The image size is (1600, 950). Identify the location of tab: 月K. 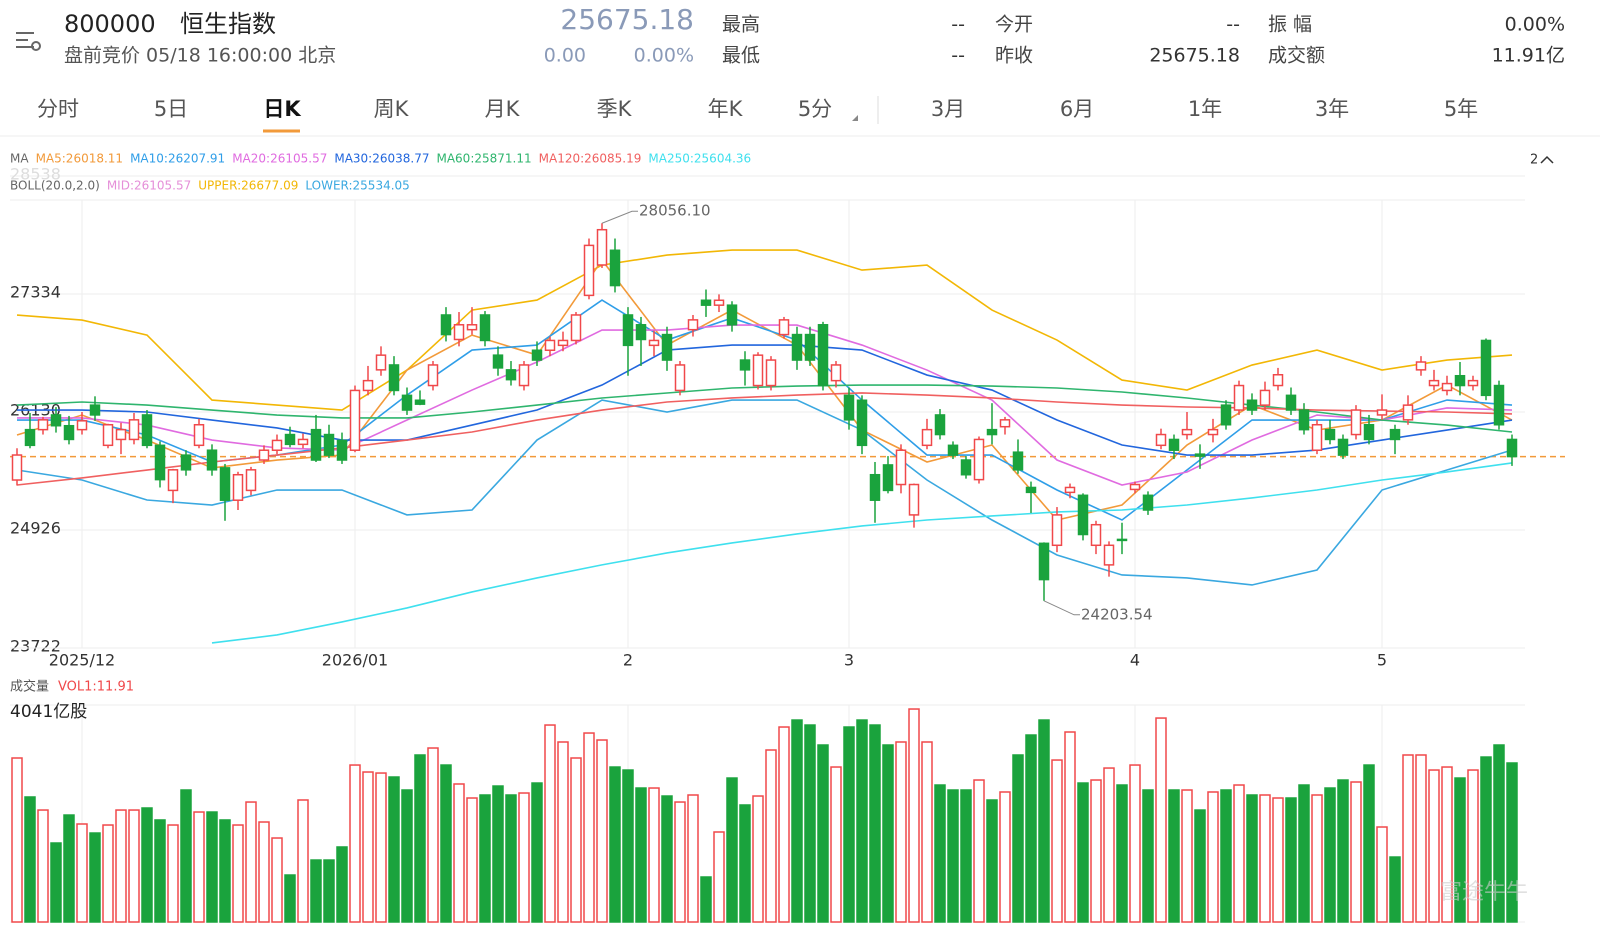
(503, 109).